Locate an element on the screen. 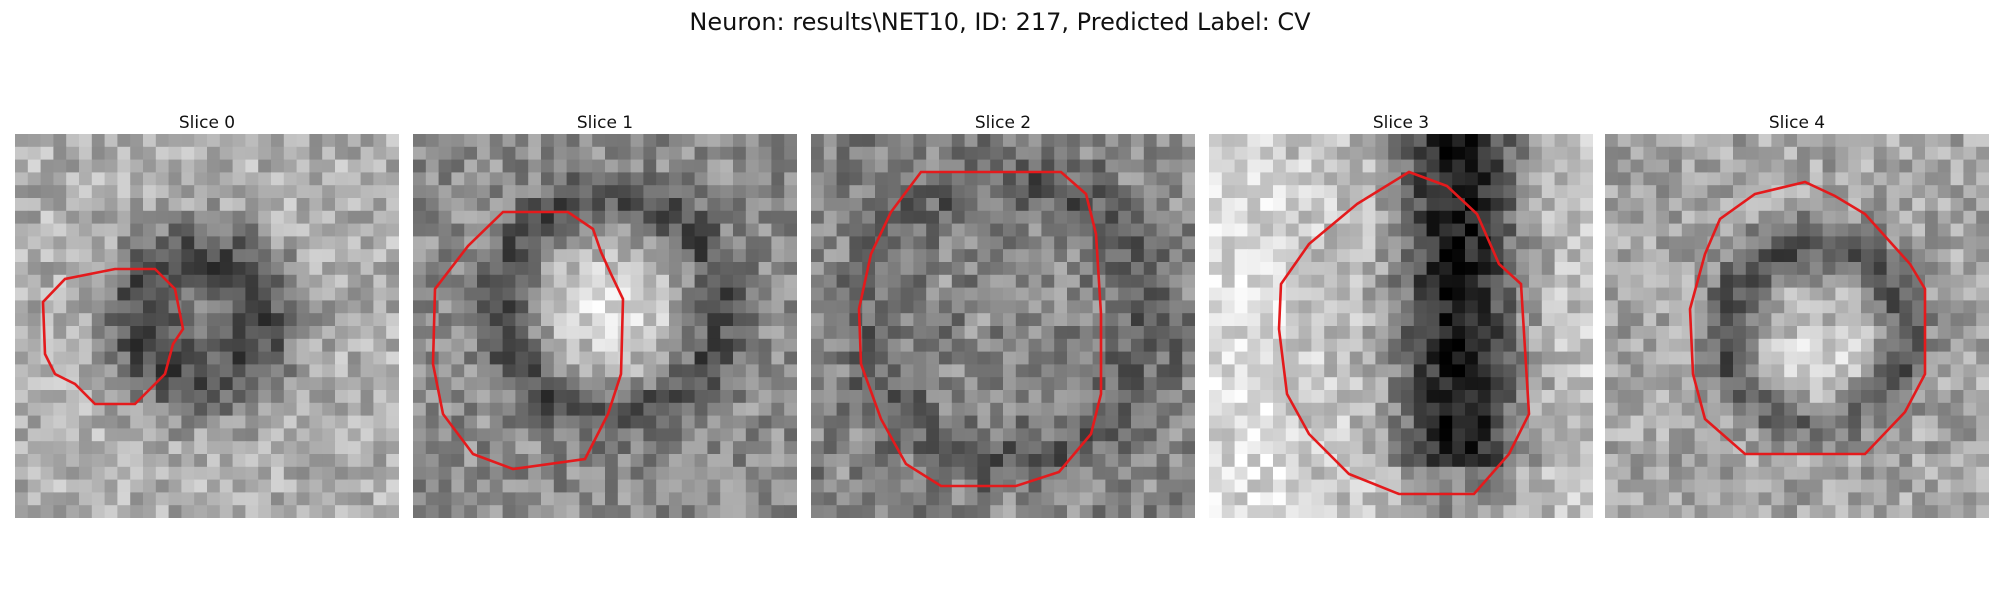 This screenshot has width=2000, height=600. slice-title-0: Slice 0 is located at coordinates (207, 123).